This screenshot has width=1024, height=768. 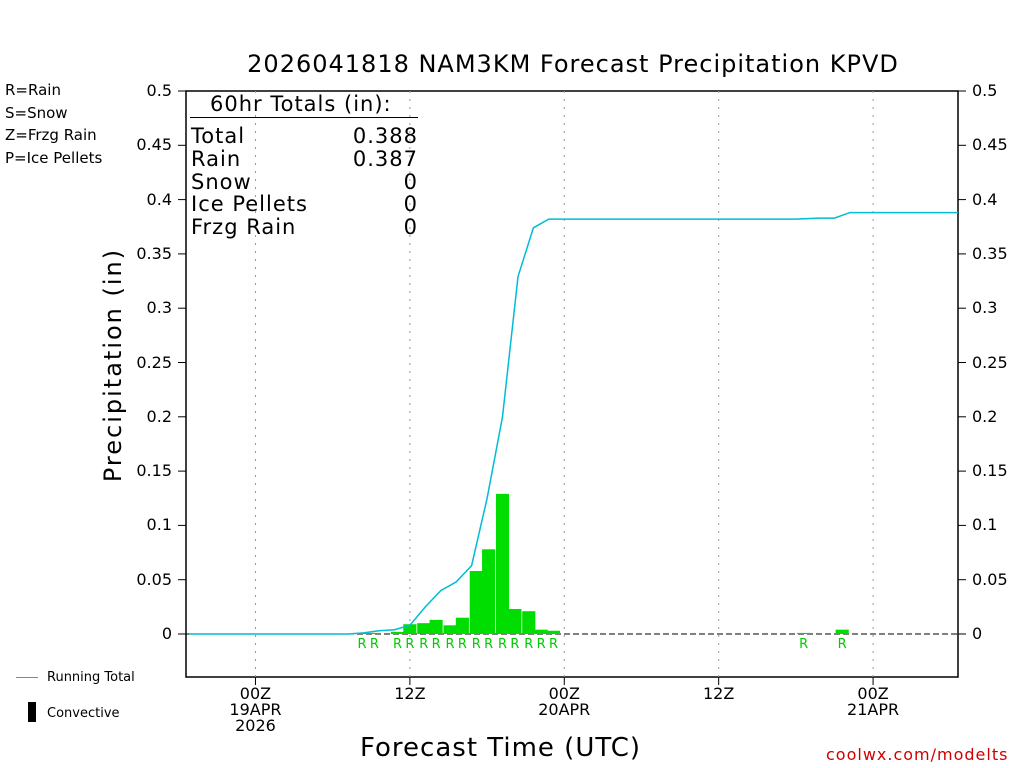 What do you see at coordinates (990, 579) in the screenshot?
I see `y-tick-label-right: 0.05` at bounding box center [990, 579].